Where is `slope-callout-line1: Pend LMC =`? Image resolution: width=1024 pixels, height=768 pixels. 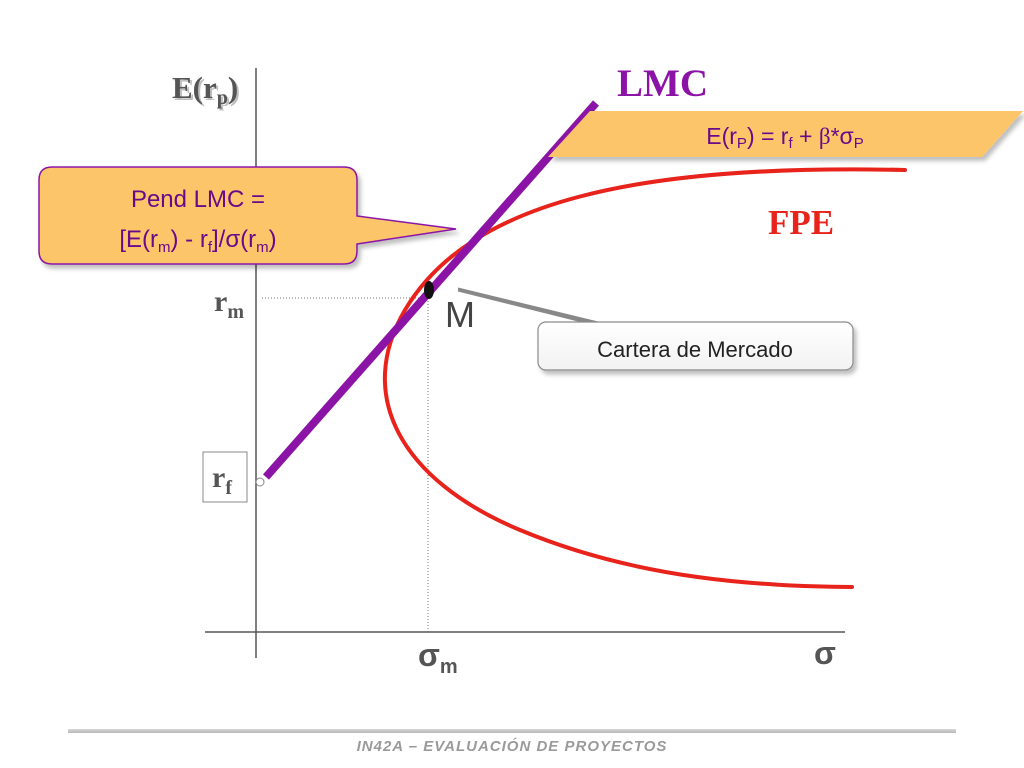
slope-callout-line1: Pend LMC = is located at coordinates (198, 199).